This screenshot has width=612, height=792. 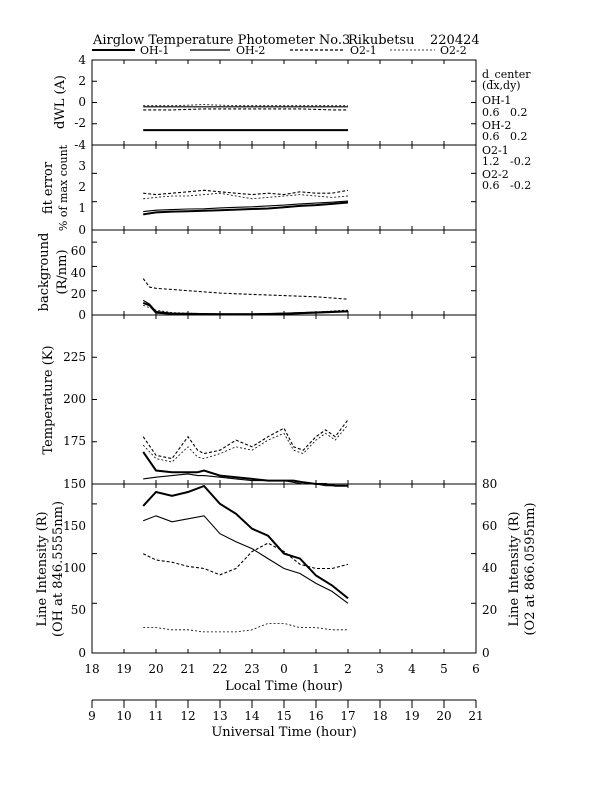 I want to click on lt-xtick-0: 0, so click(x=284, y=669).